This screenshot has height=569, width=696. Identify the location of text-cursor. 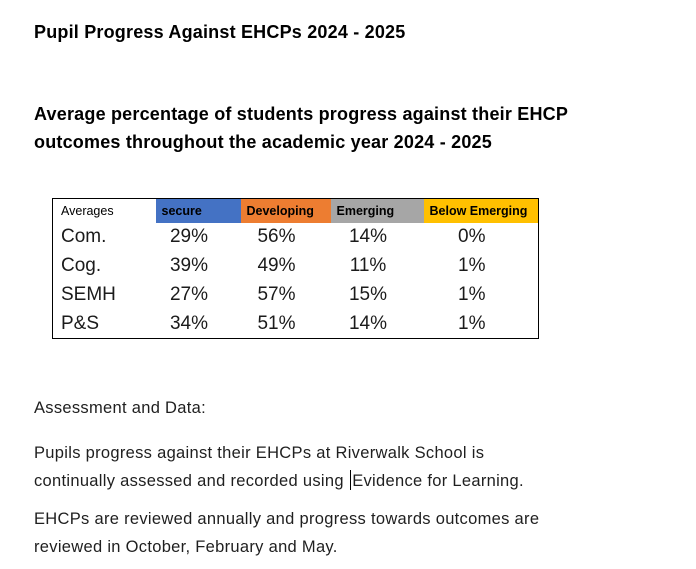
(350, 480).